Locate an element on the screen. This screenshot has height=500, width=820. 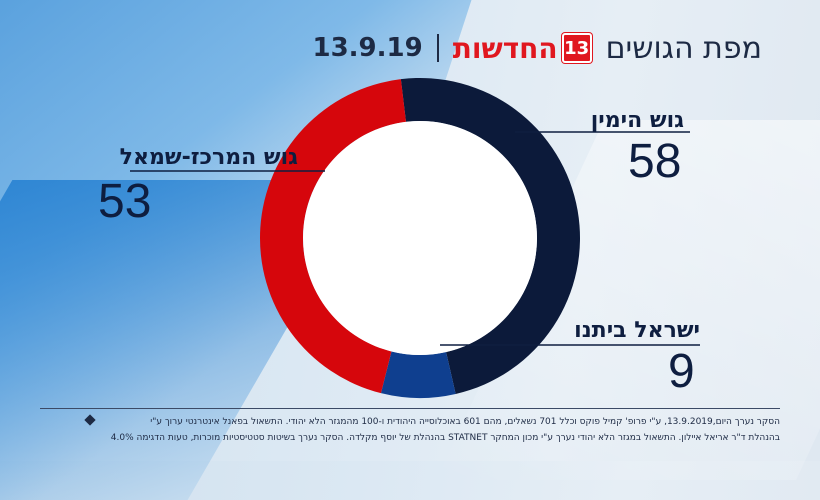
channel-logo: 13 החדשות is located at coordinates (522, 48).